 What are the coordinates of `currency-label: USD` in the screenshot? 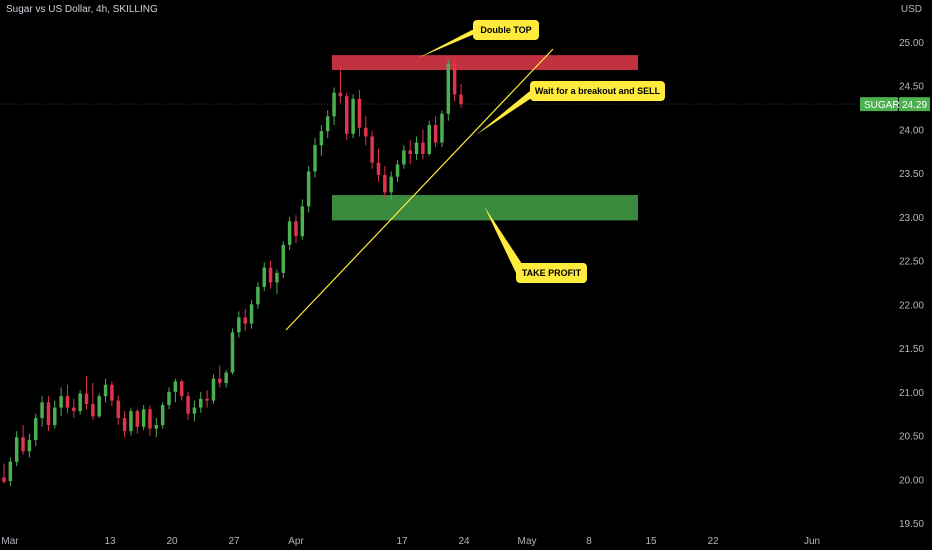 It's located at (911, 9).